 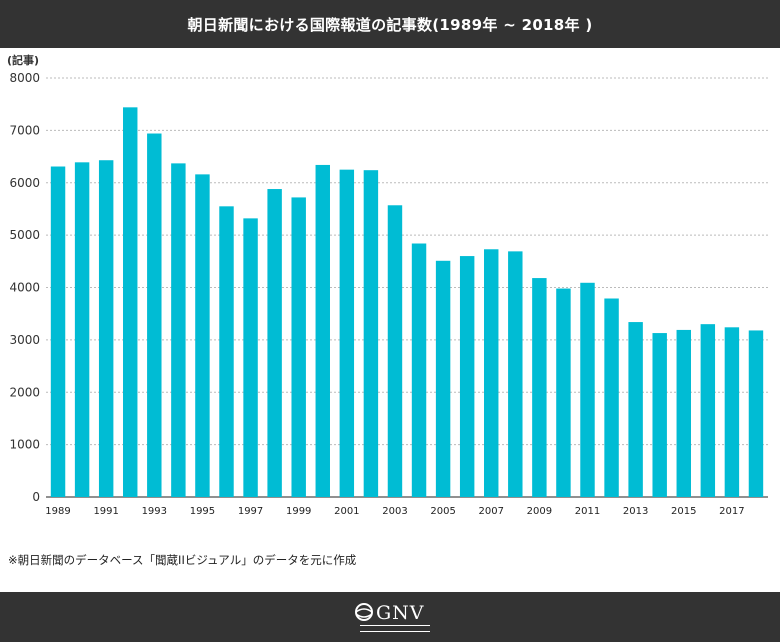 I want to click on bar-2012, so click(x=611, y=397).